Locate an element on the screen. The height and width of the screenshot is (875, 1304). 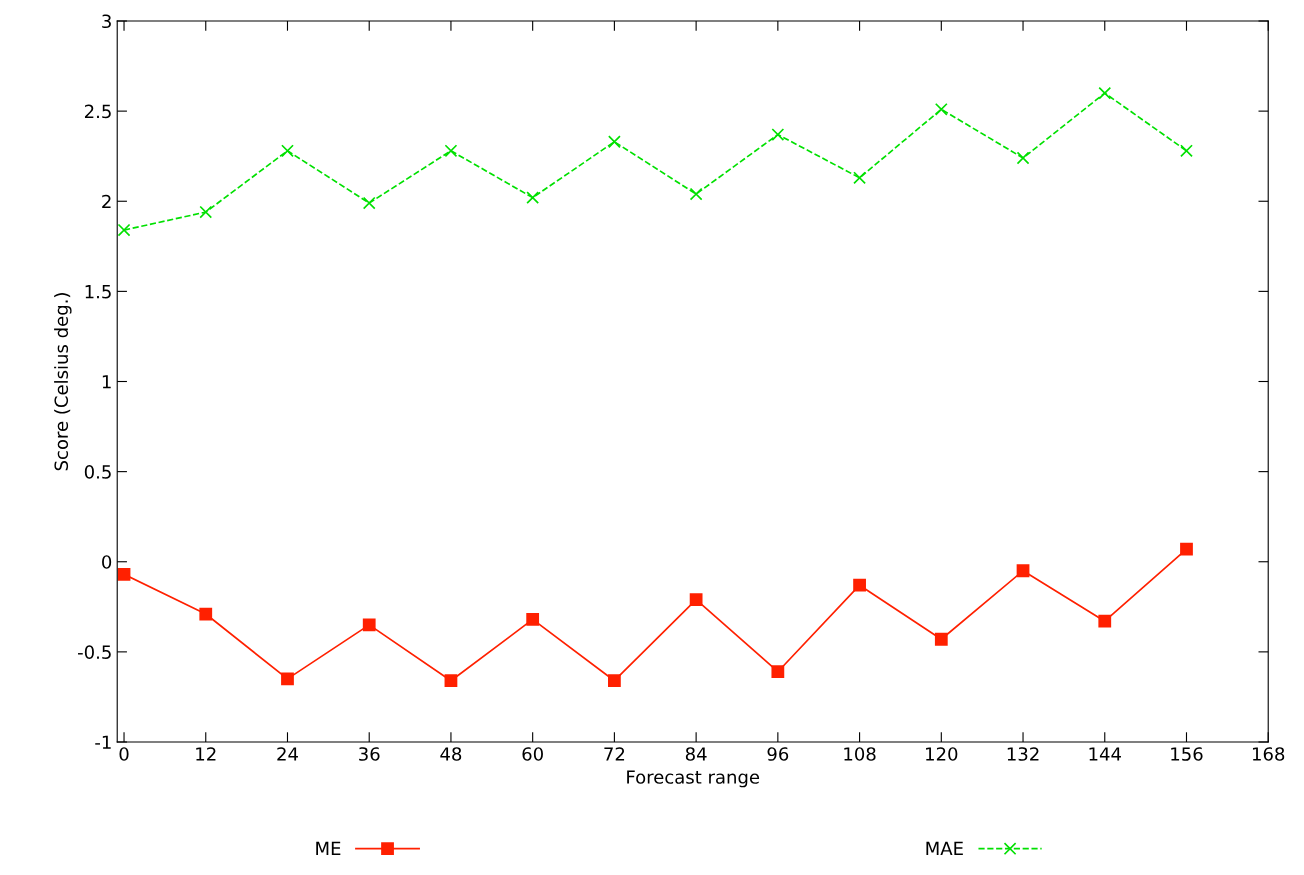
y-tick-label: 2 is located at coordinates (106, 201).